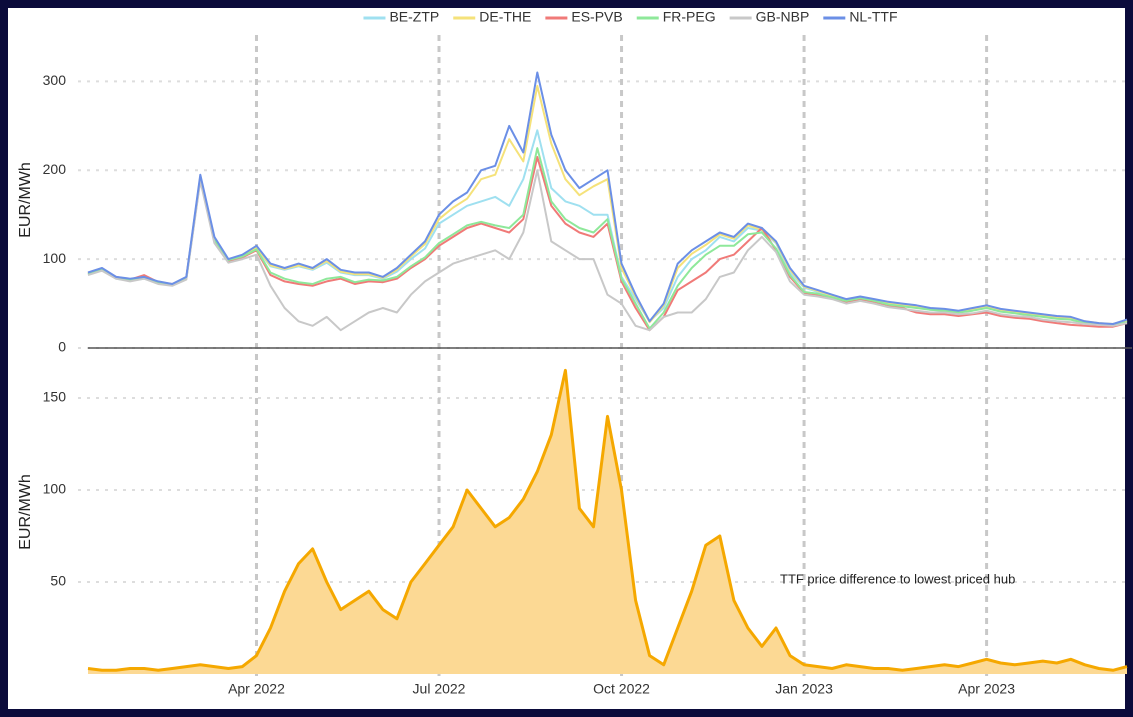 This screenshot has width=1133, height=717. I want to click on x-tick-label: Jan 2023, so click(804, 689).